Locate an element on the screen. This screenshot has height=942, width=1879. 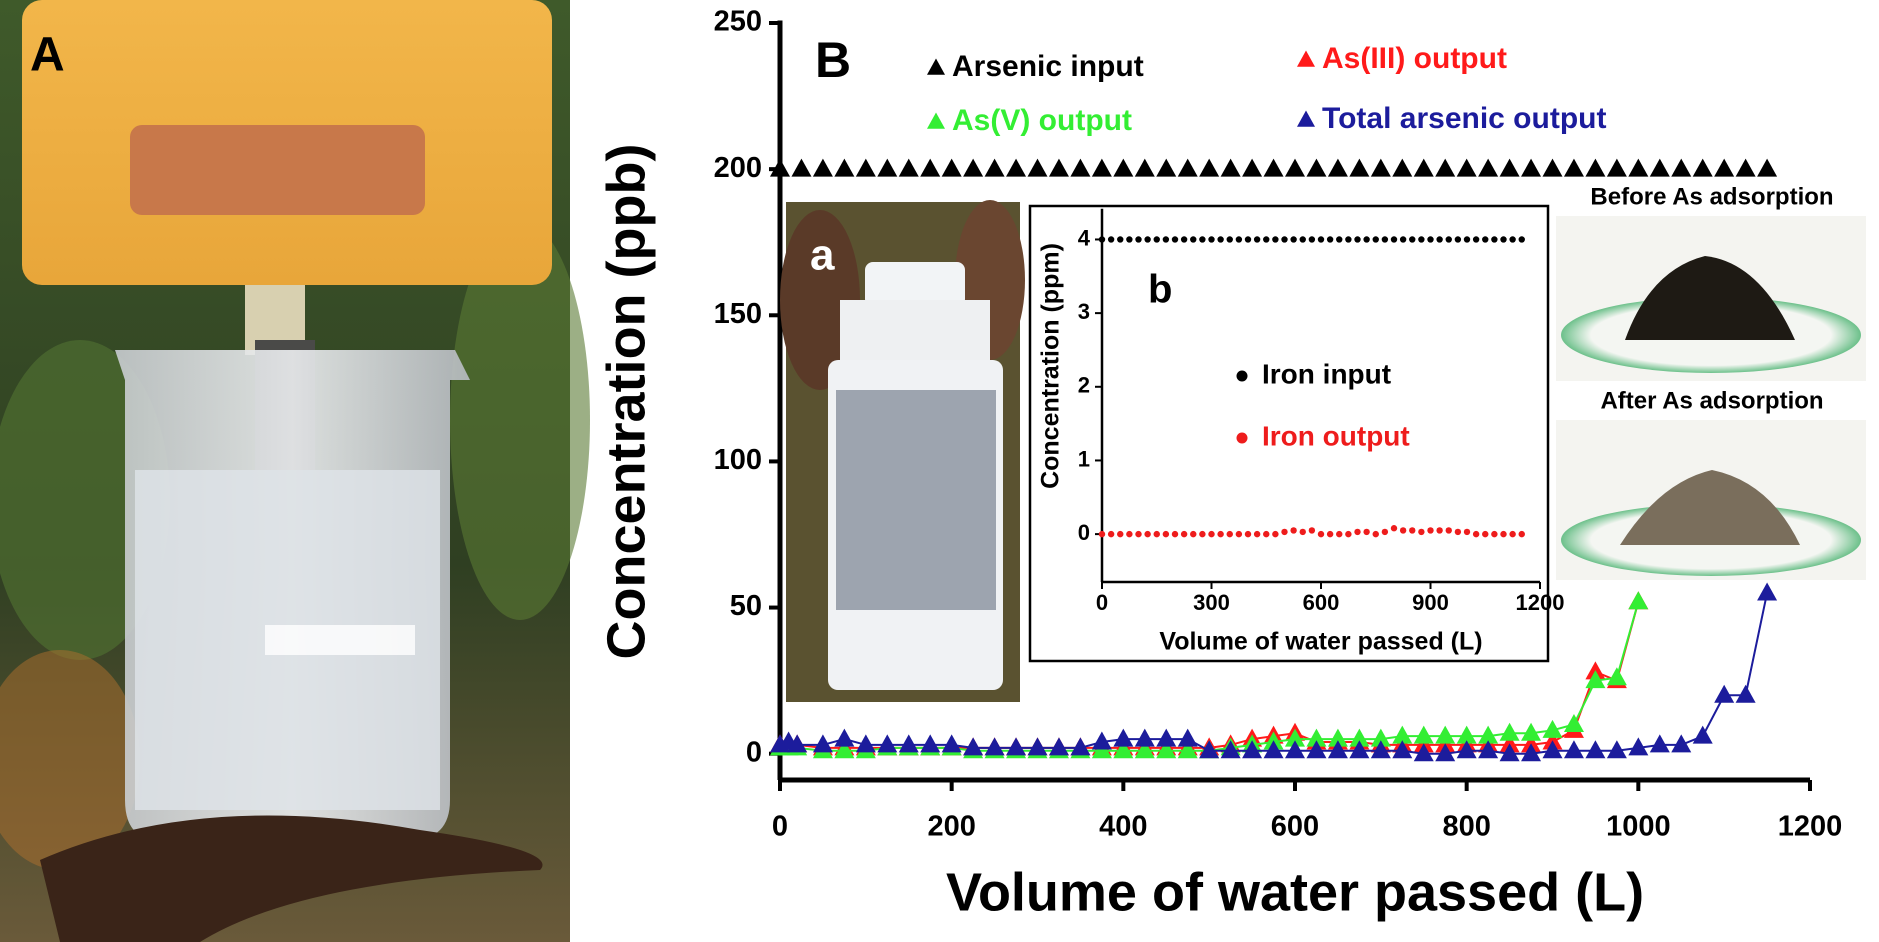
y-tick-label: 50 is located at coordinates (746, 606).